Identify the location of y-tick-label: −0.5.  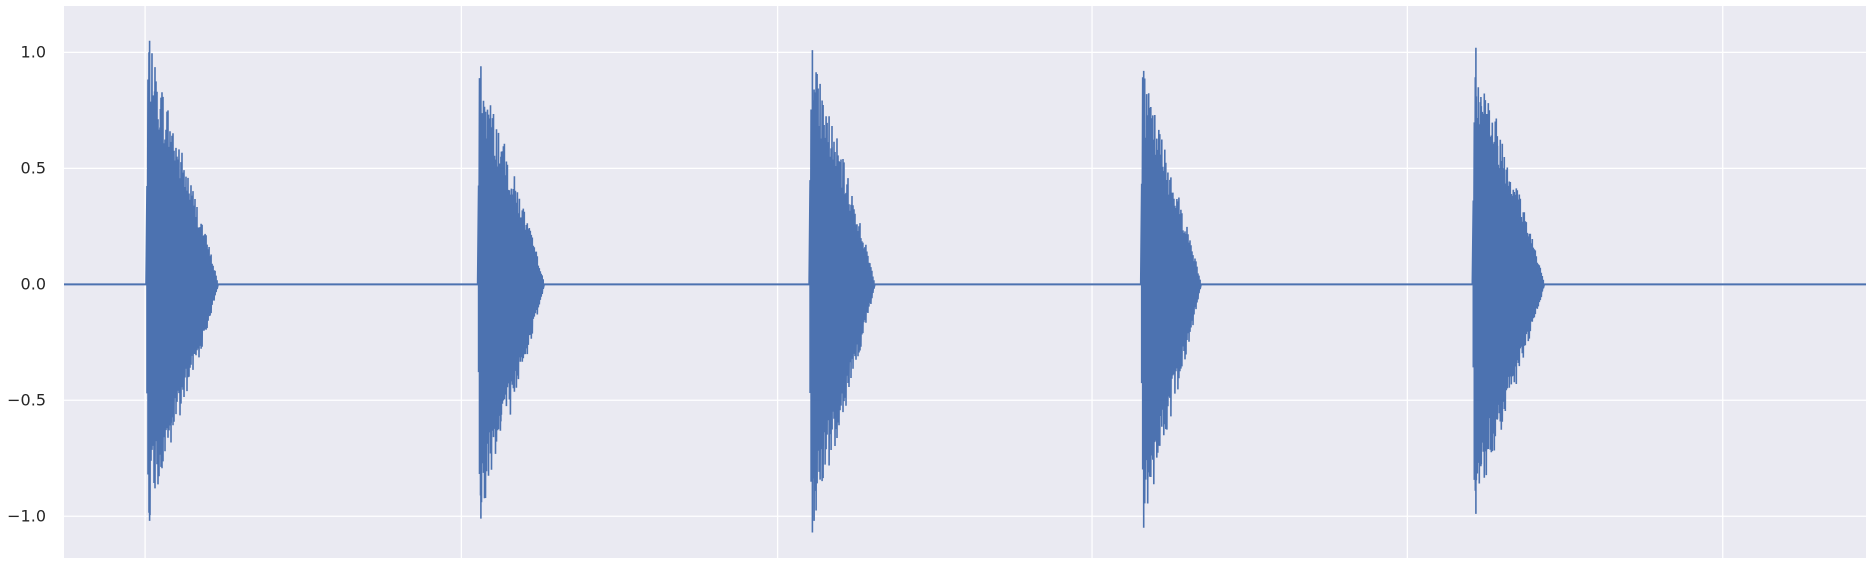
(26, 399).